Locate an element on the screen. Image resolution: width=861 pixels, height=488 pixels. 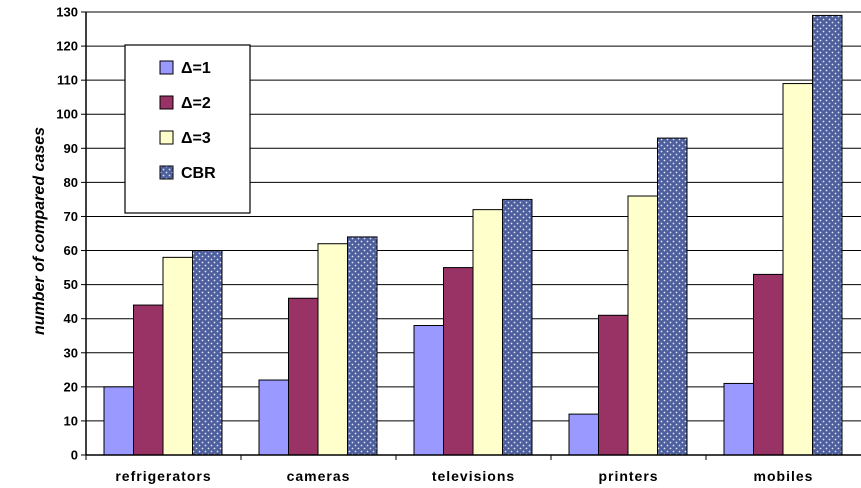
legend-label: Δ=1 is located at coordinates (196, 68).